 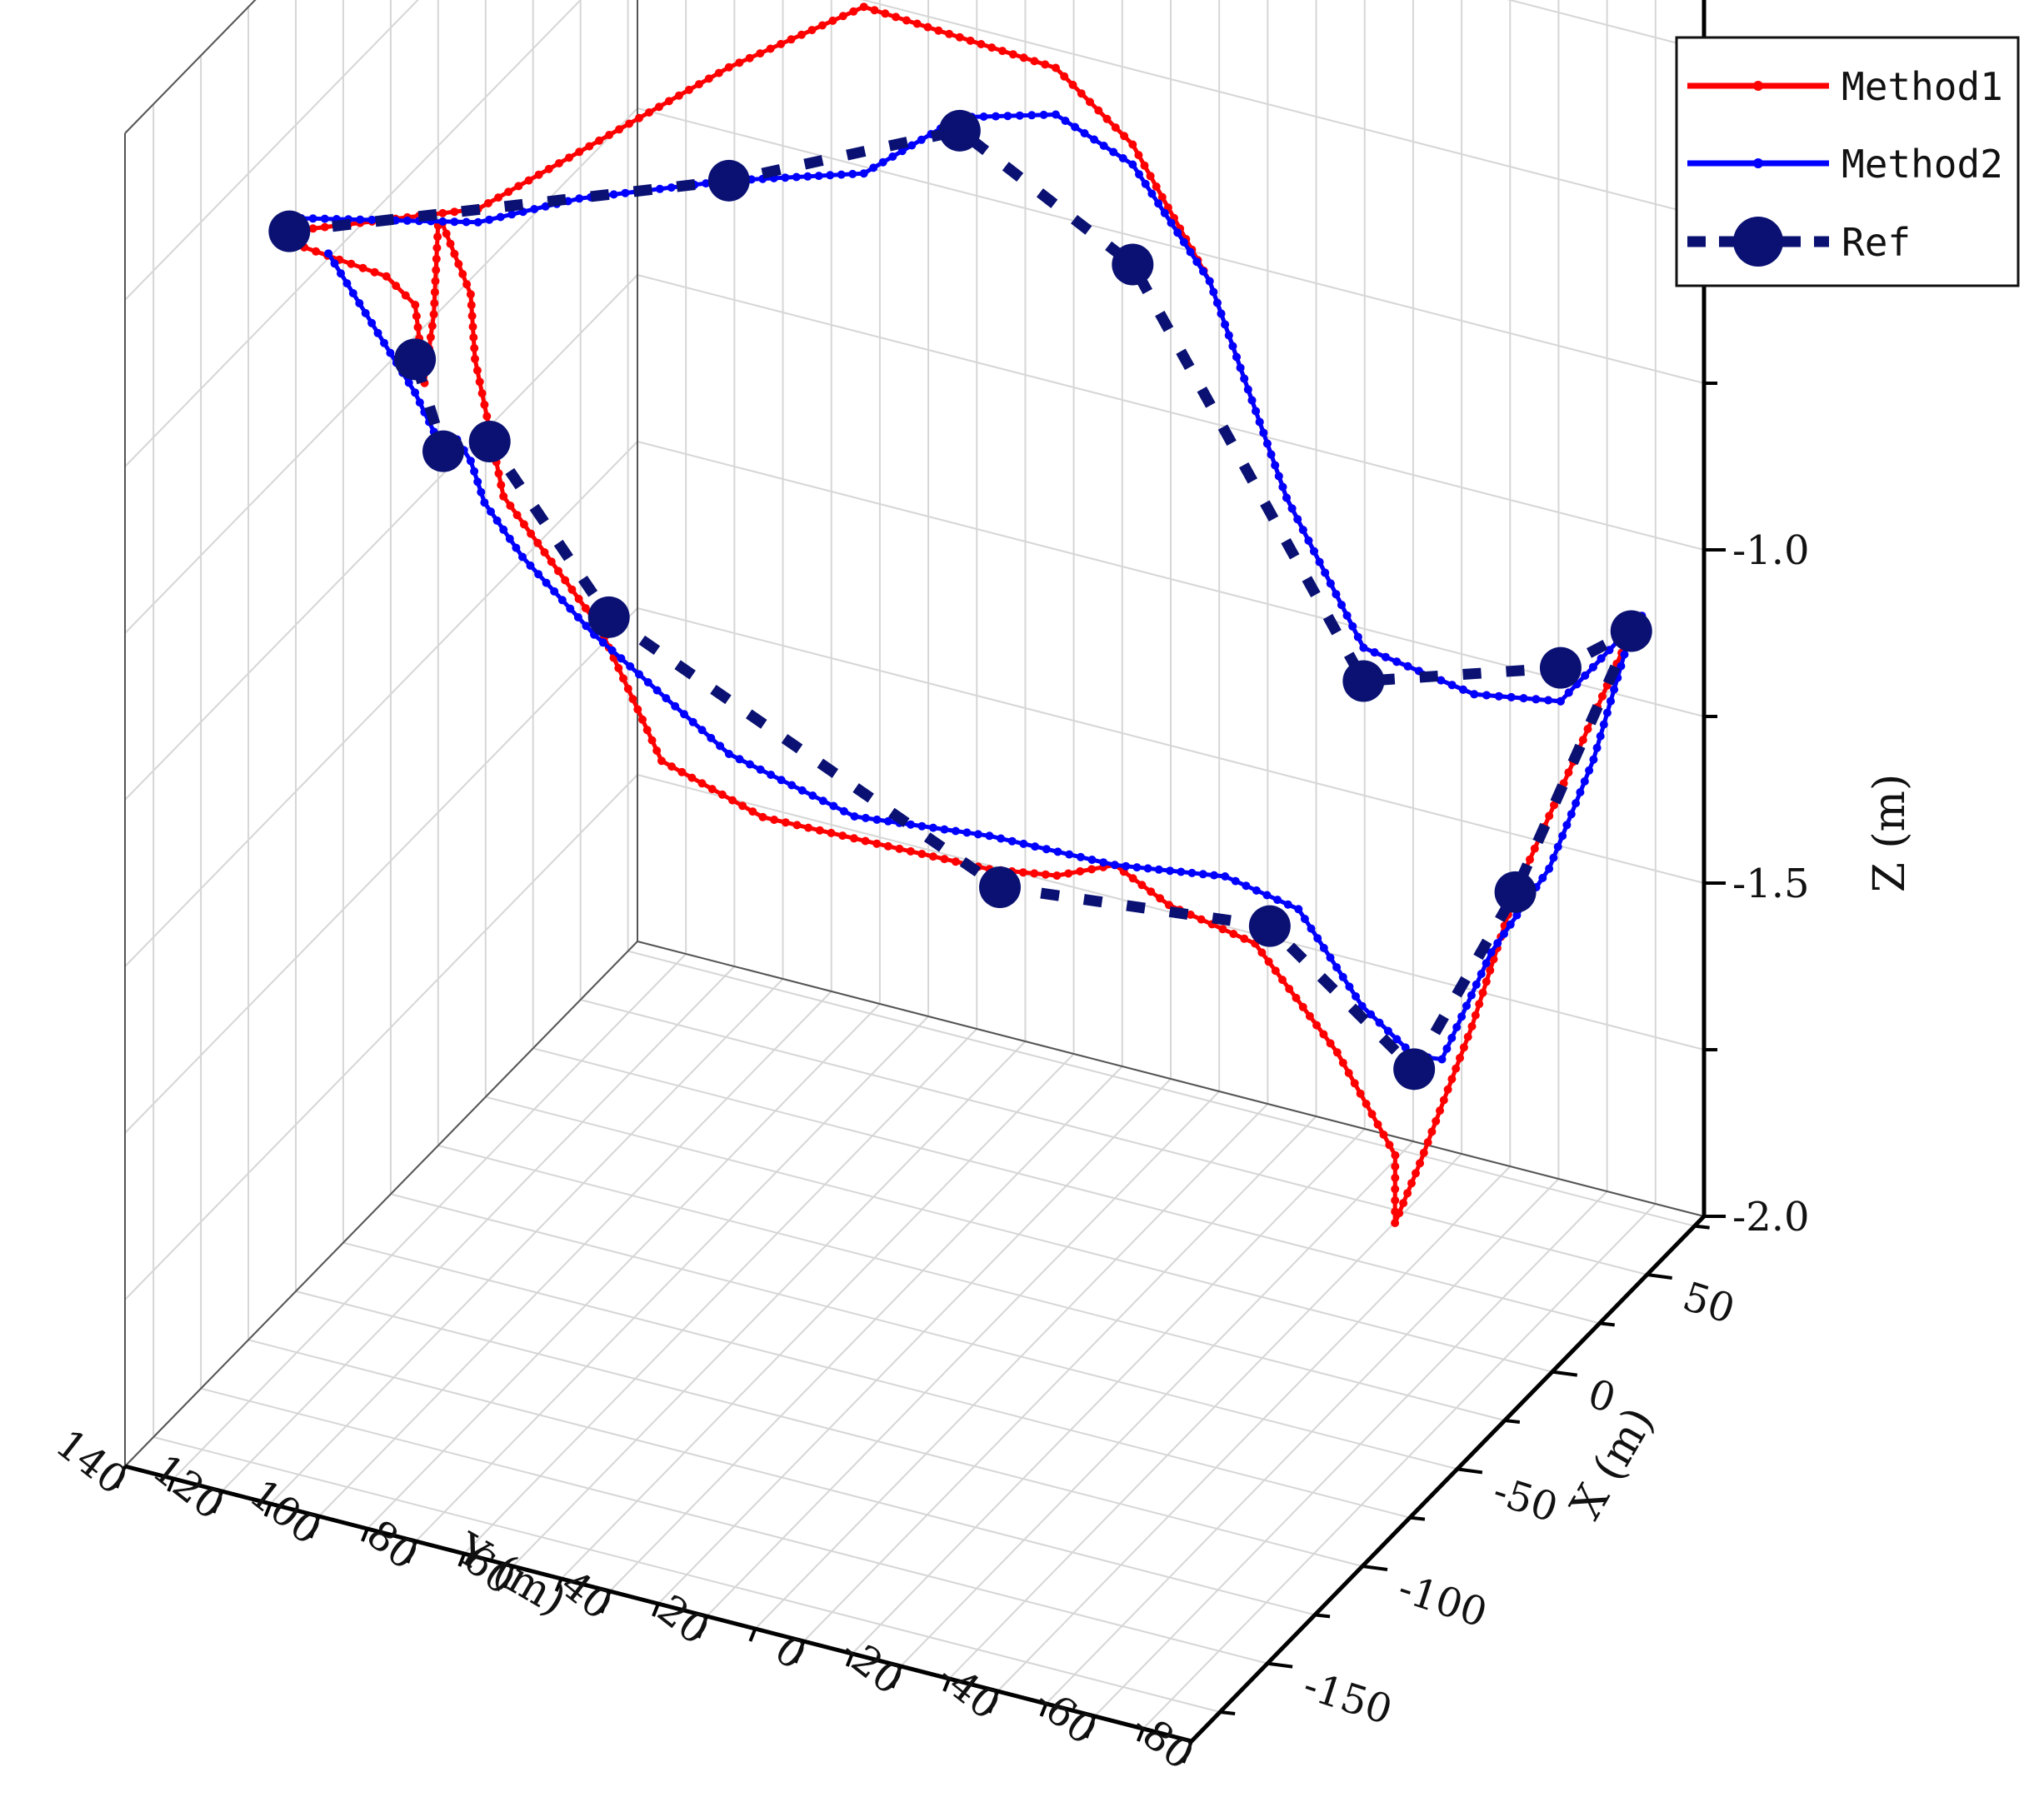 What do you see at coordinates (1065, 1716) in the screenshot?
I see `y-tick-label: -60` at bounding box center [1065, 1716].